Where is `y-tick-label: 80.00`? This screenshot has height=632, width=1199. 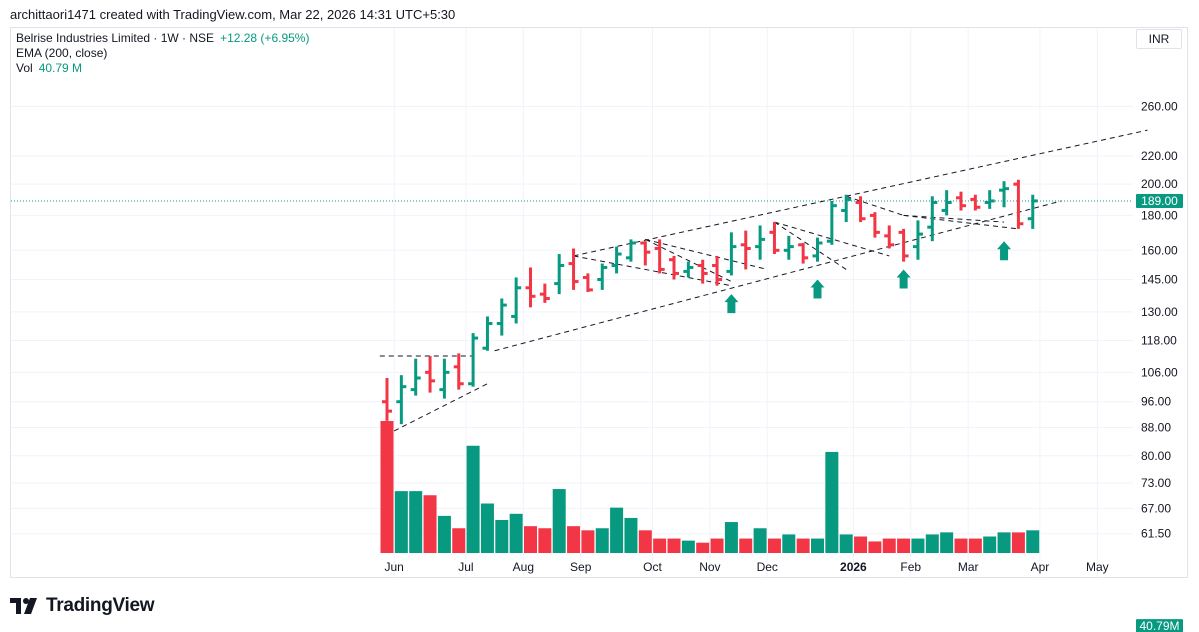 y-tick-label: 80.00 is located at coordinates (1156, 456).